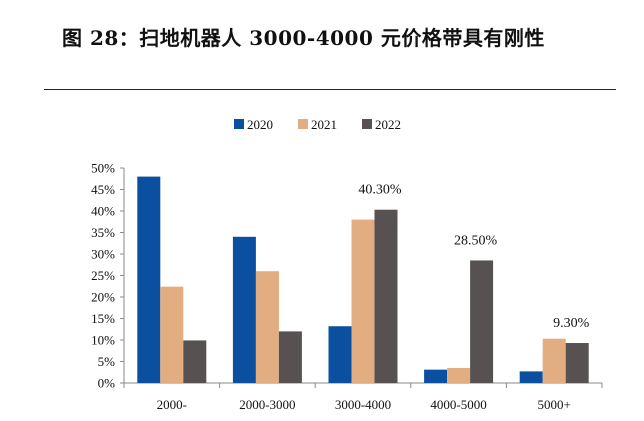 The height and width of the screenshot is (421, 644). What do you see at coordinates (172, 404) in the screenshot?
I see `x-tick-label: 2000-` at bounding box center [172, 404].